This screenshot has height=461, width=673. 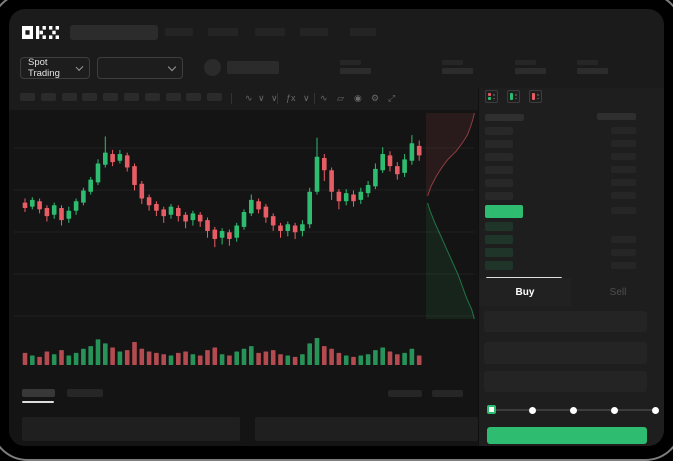 I want to click on fullscreen-icon: ⤢, so click(x=392, y=98).